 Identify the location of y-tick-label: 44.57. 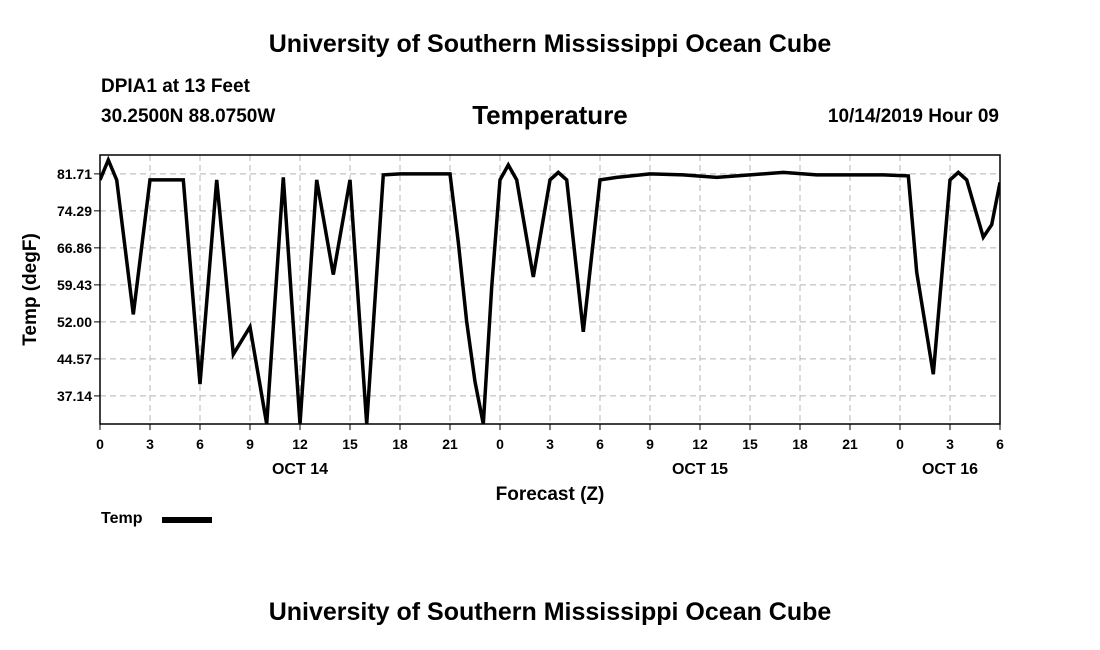
(74, 359).